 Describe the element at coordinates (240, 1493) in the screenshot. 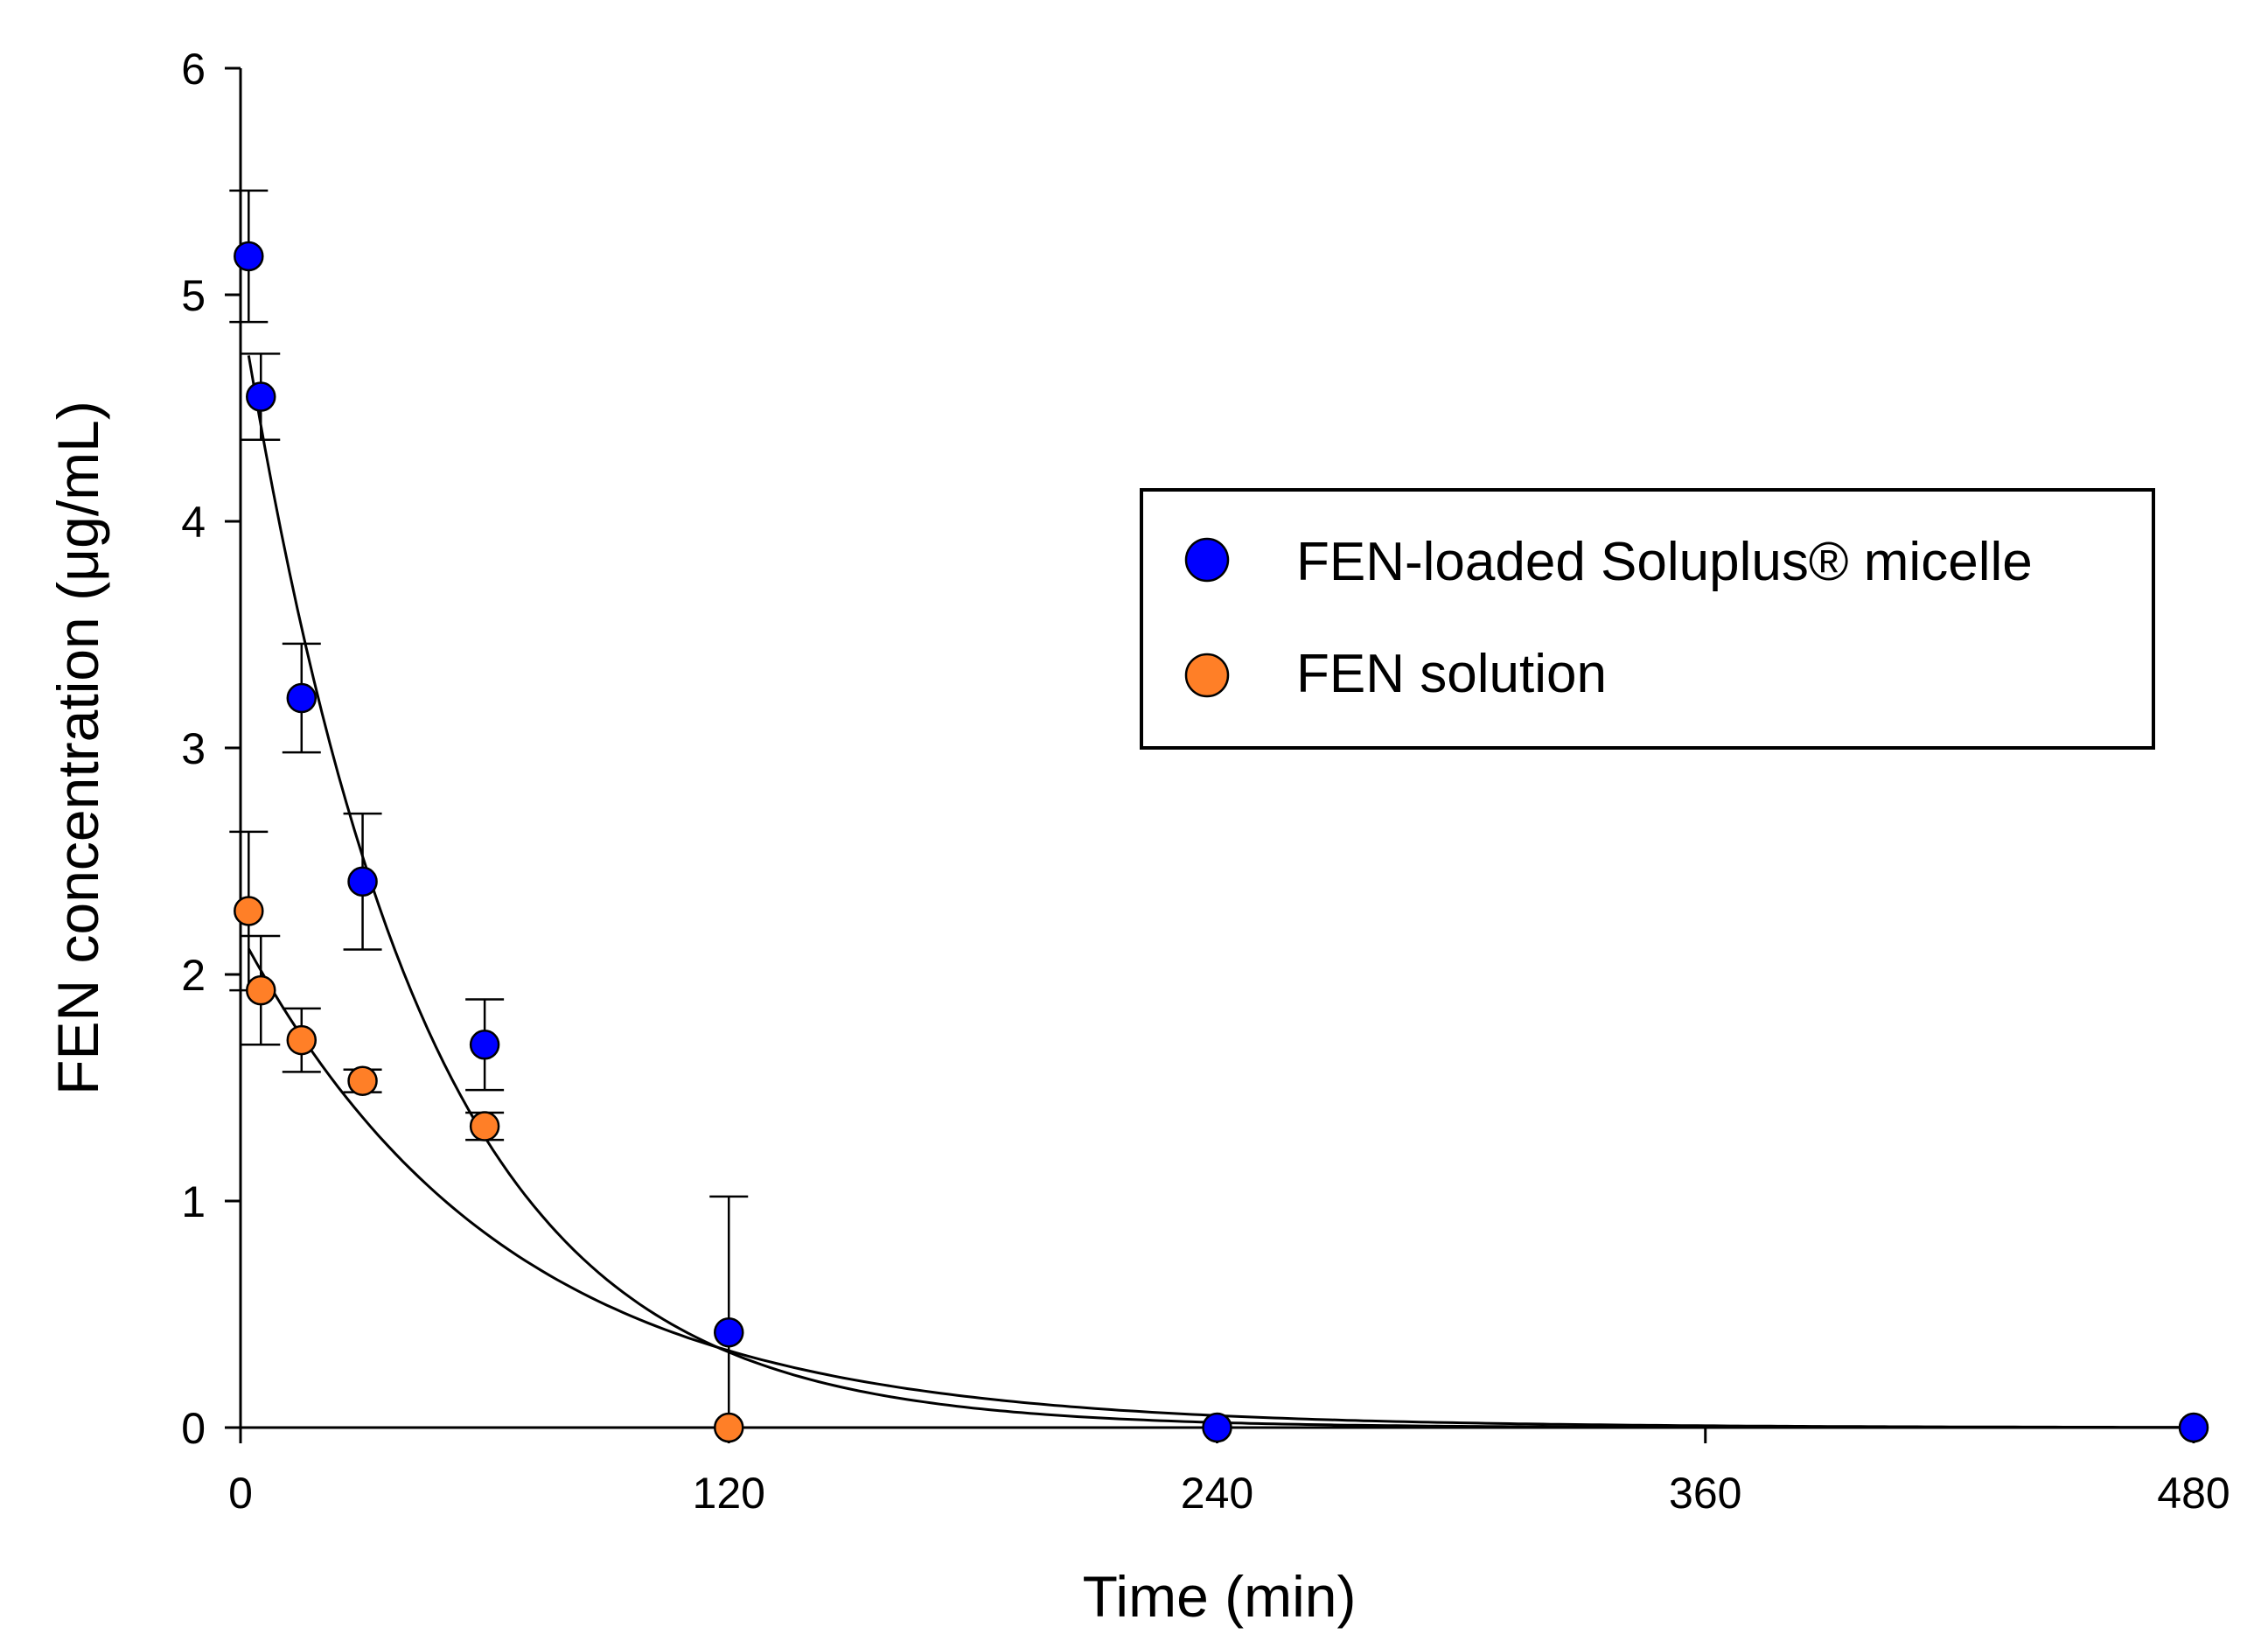

I see `x-tick-label: 0` at that location.